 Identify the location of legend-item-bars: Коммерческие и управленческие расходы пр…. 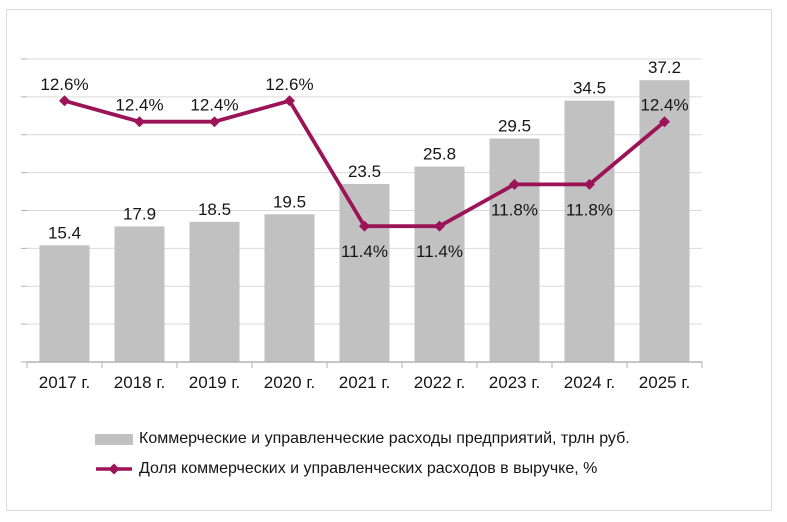
(362, 439).